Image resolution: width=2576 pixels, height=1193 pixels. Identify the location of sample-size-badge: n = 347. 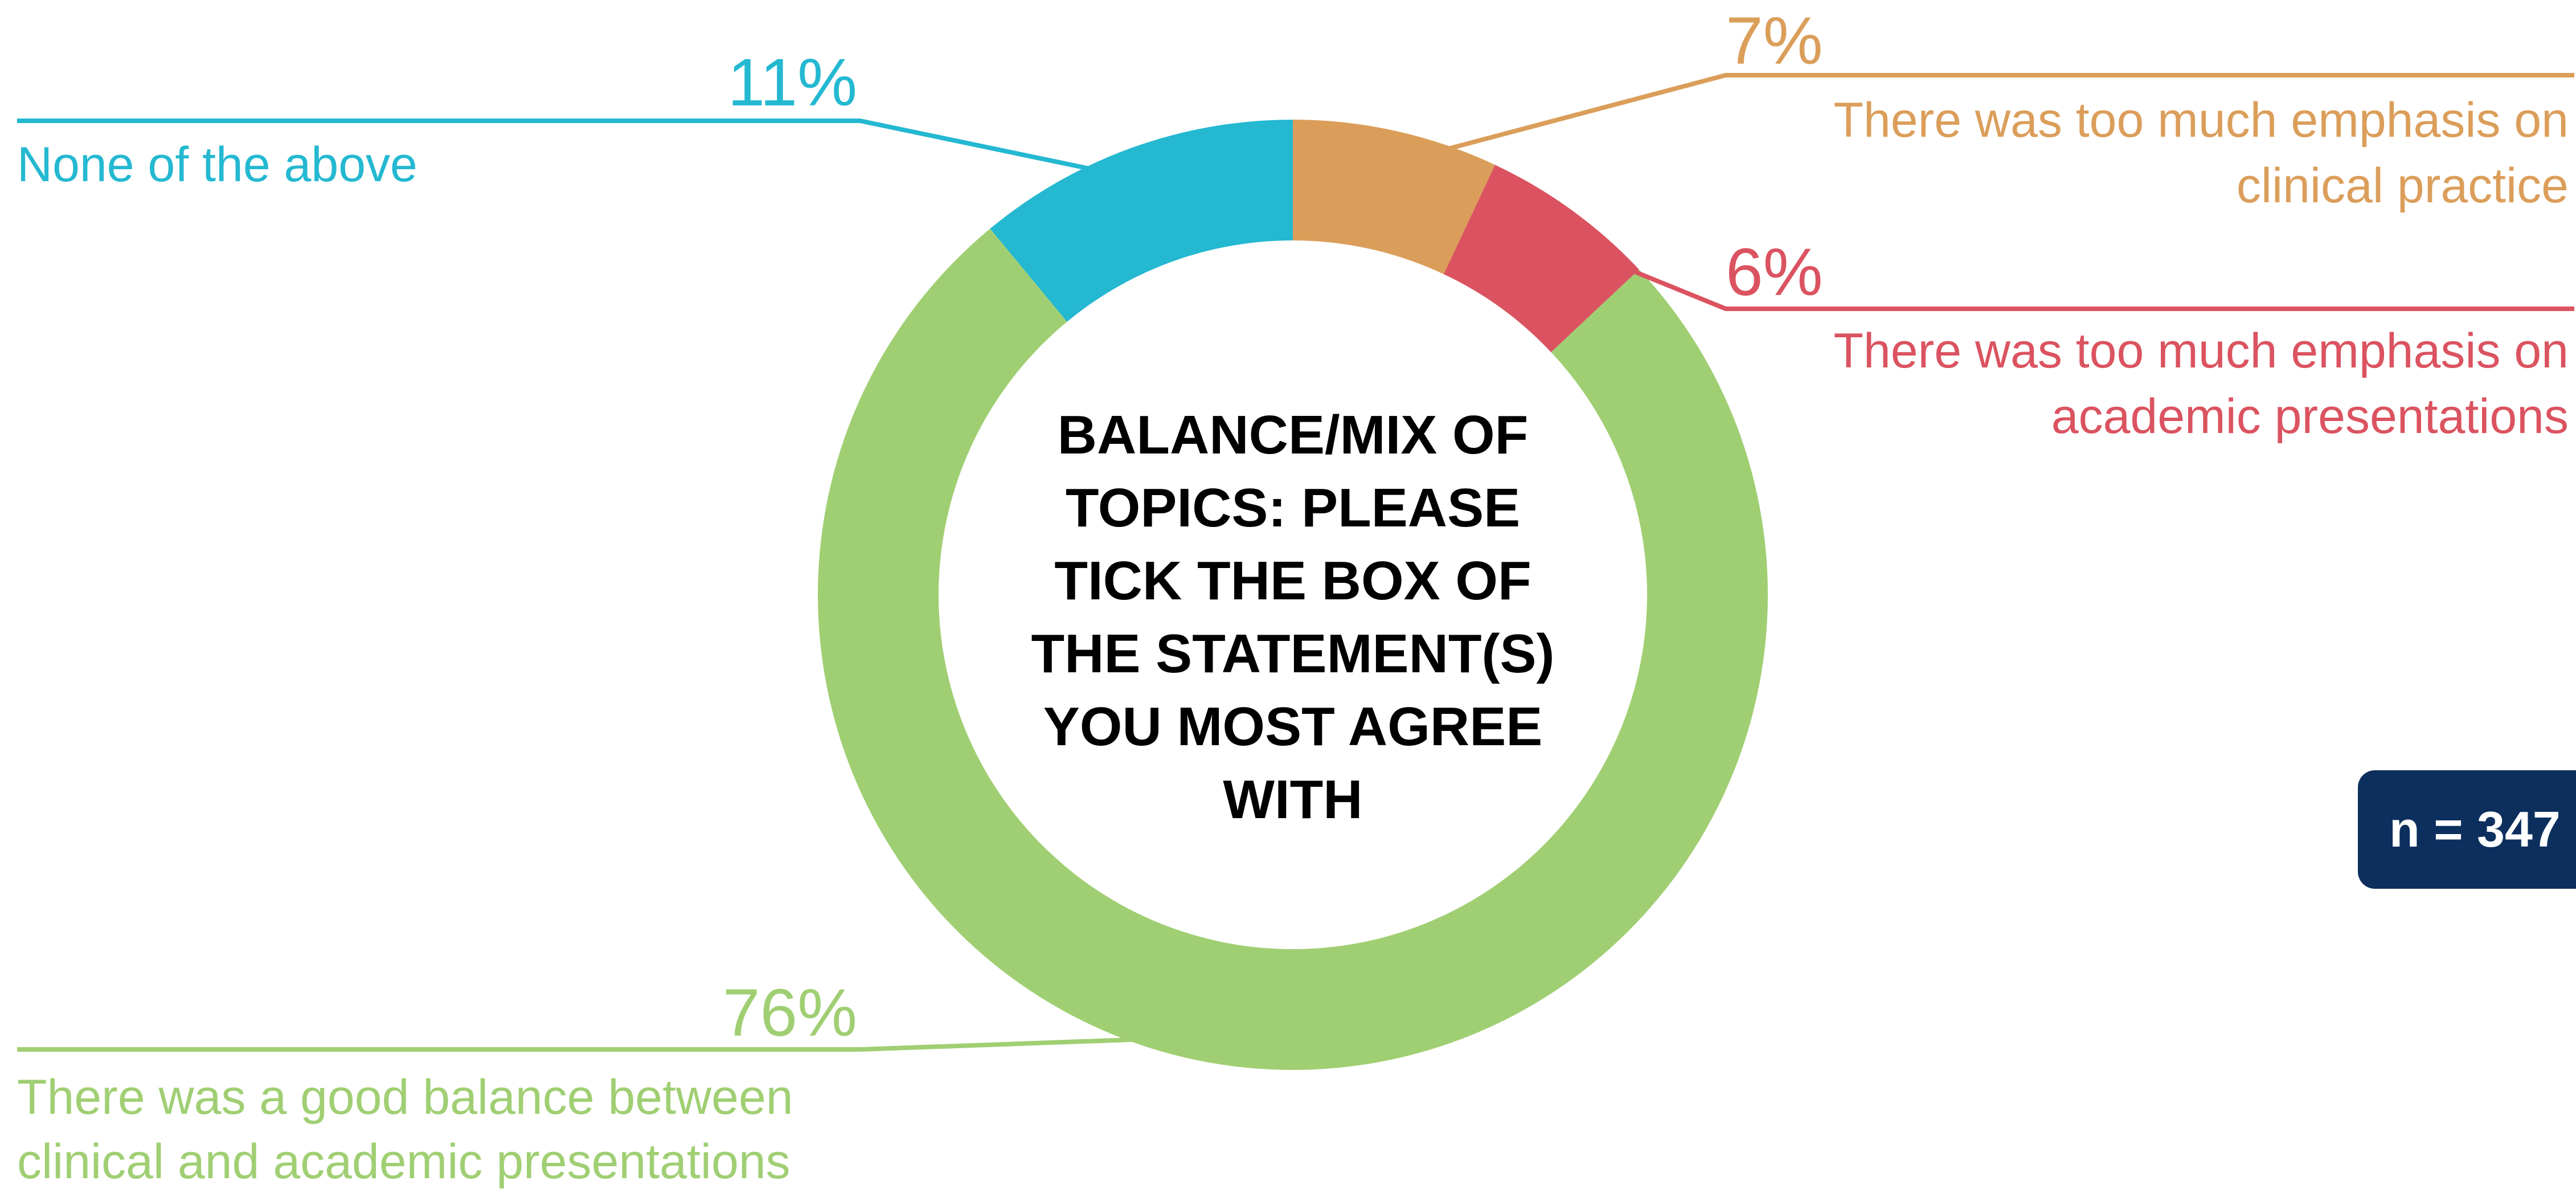
(2467, 829).